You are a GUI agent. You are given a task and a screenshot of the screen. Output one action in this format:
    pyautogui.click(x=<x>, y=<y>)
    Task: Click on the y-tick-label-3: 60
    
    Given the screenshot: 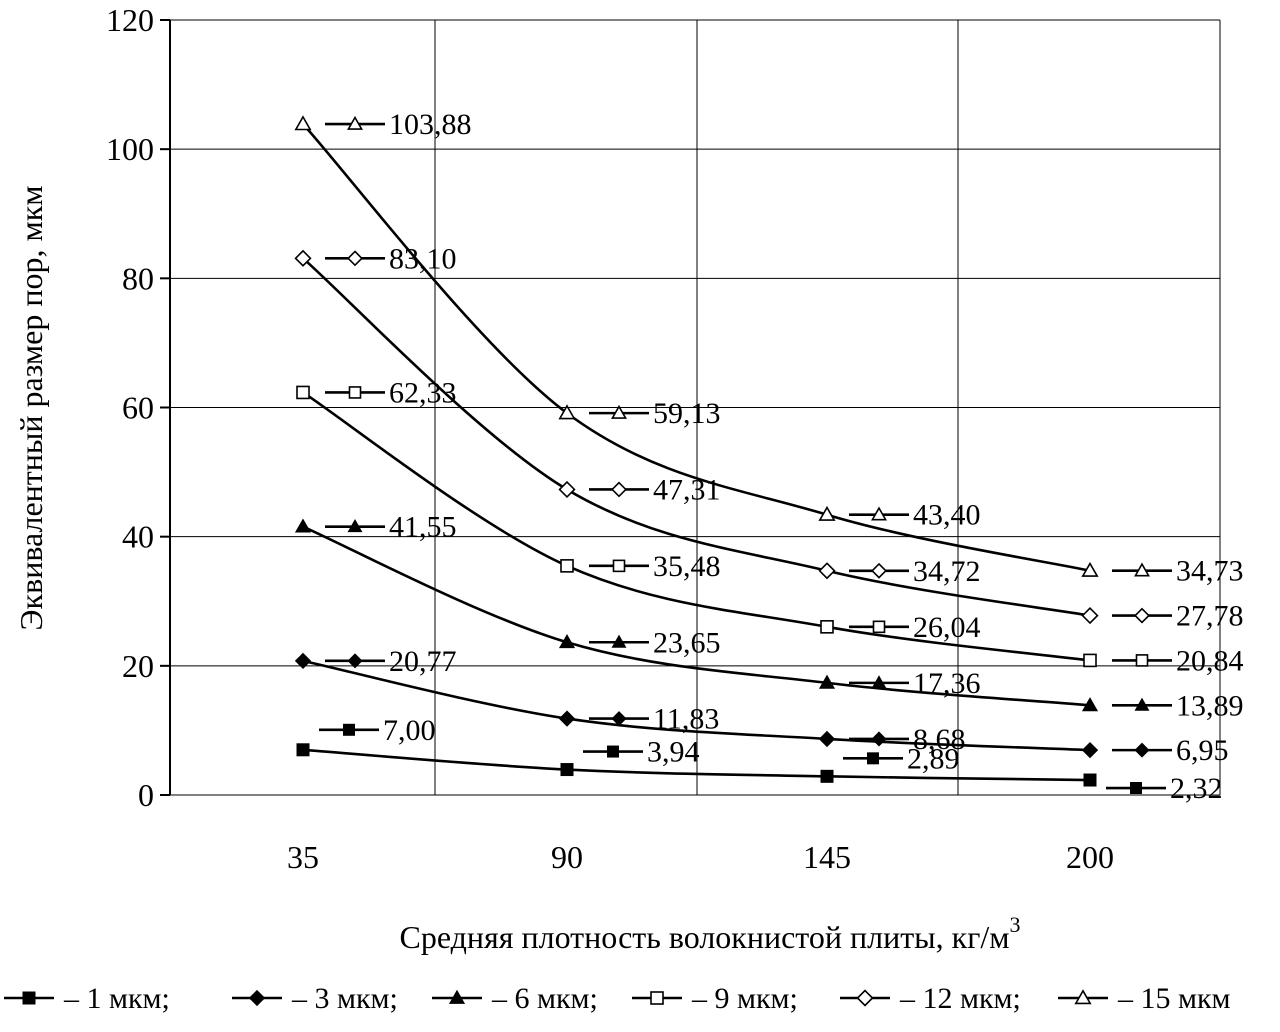 What is the action you would take?
    pyautogui.click(x=138, y=408)
    